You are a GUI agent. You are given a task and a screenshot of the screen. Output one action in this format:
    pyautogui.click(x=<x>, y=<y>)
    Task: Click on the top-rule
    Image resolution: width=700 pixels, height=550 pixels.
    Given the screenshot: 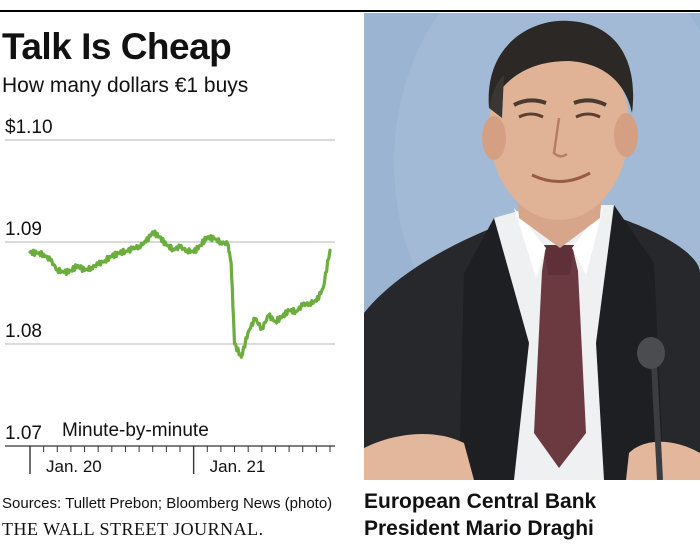 What is the action you would take?
    pyautogui.click(x=350, y=11)
    